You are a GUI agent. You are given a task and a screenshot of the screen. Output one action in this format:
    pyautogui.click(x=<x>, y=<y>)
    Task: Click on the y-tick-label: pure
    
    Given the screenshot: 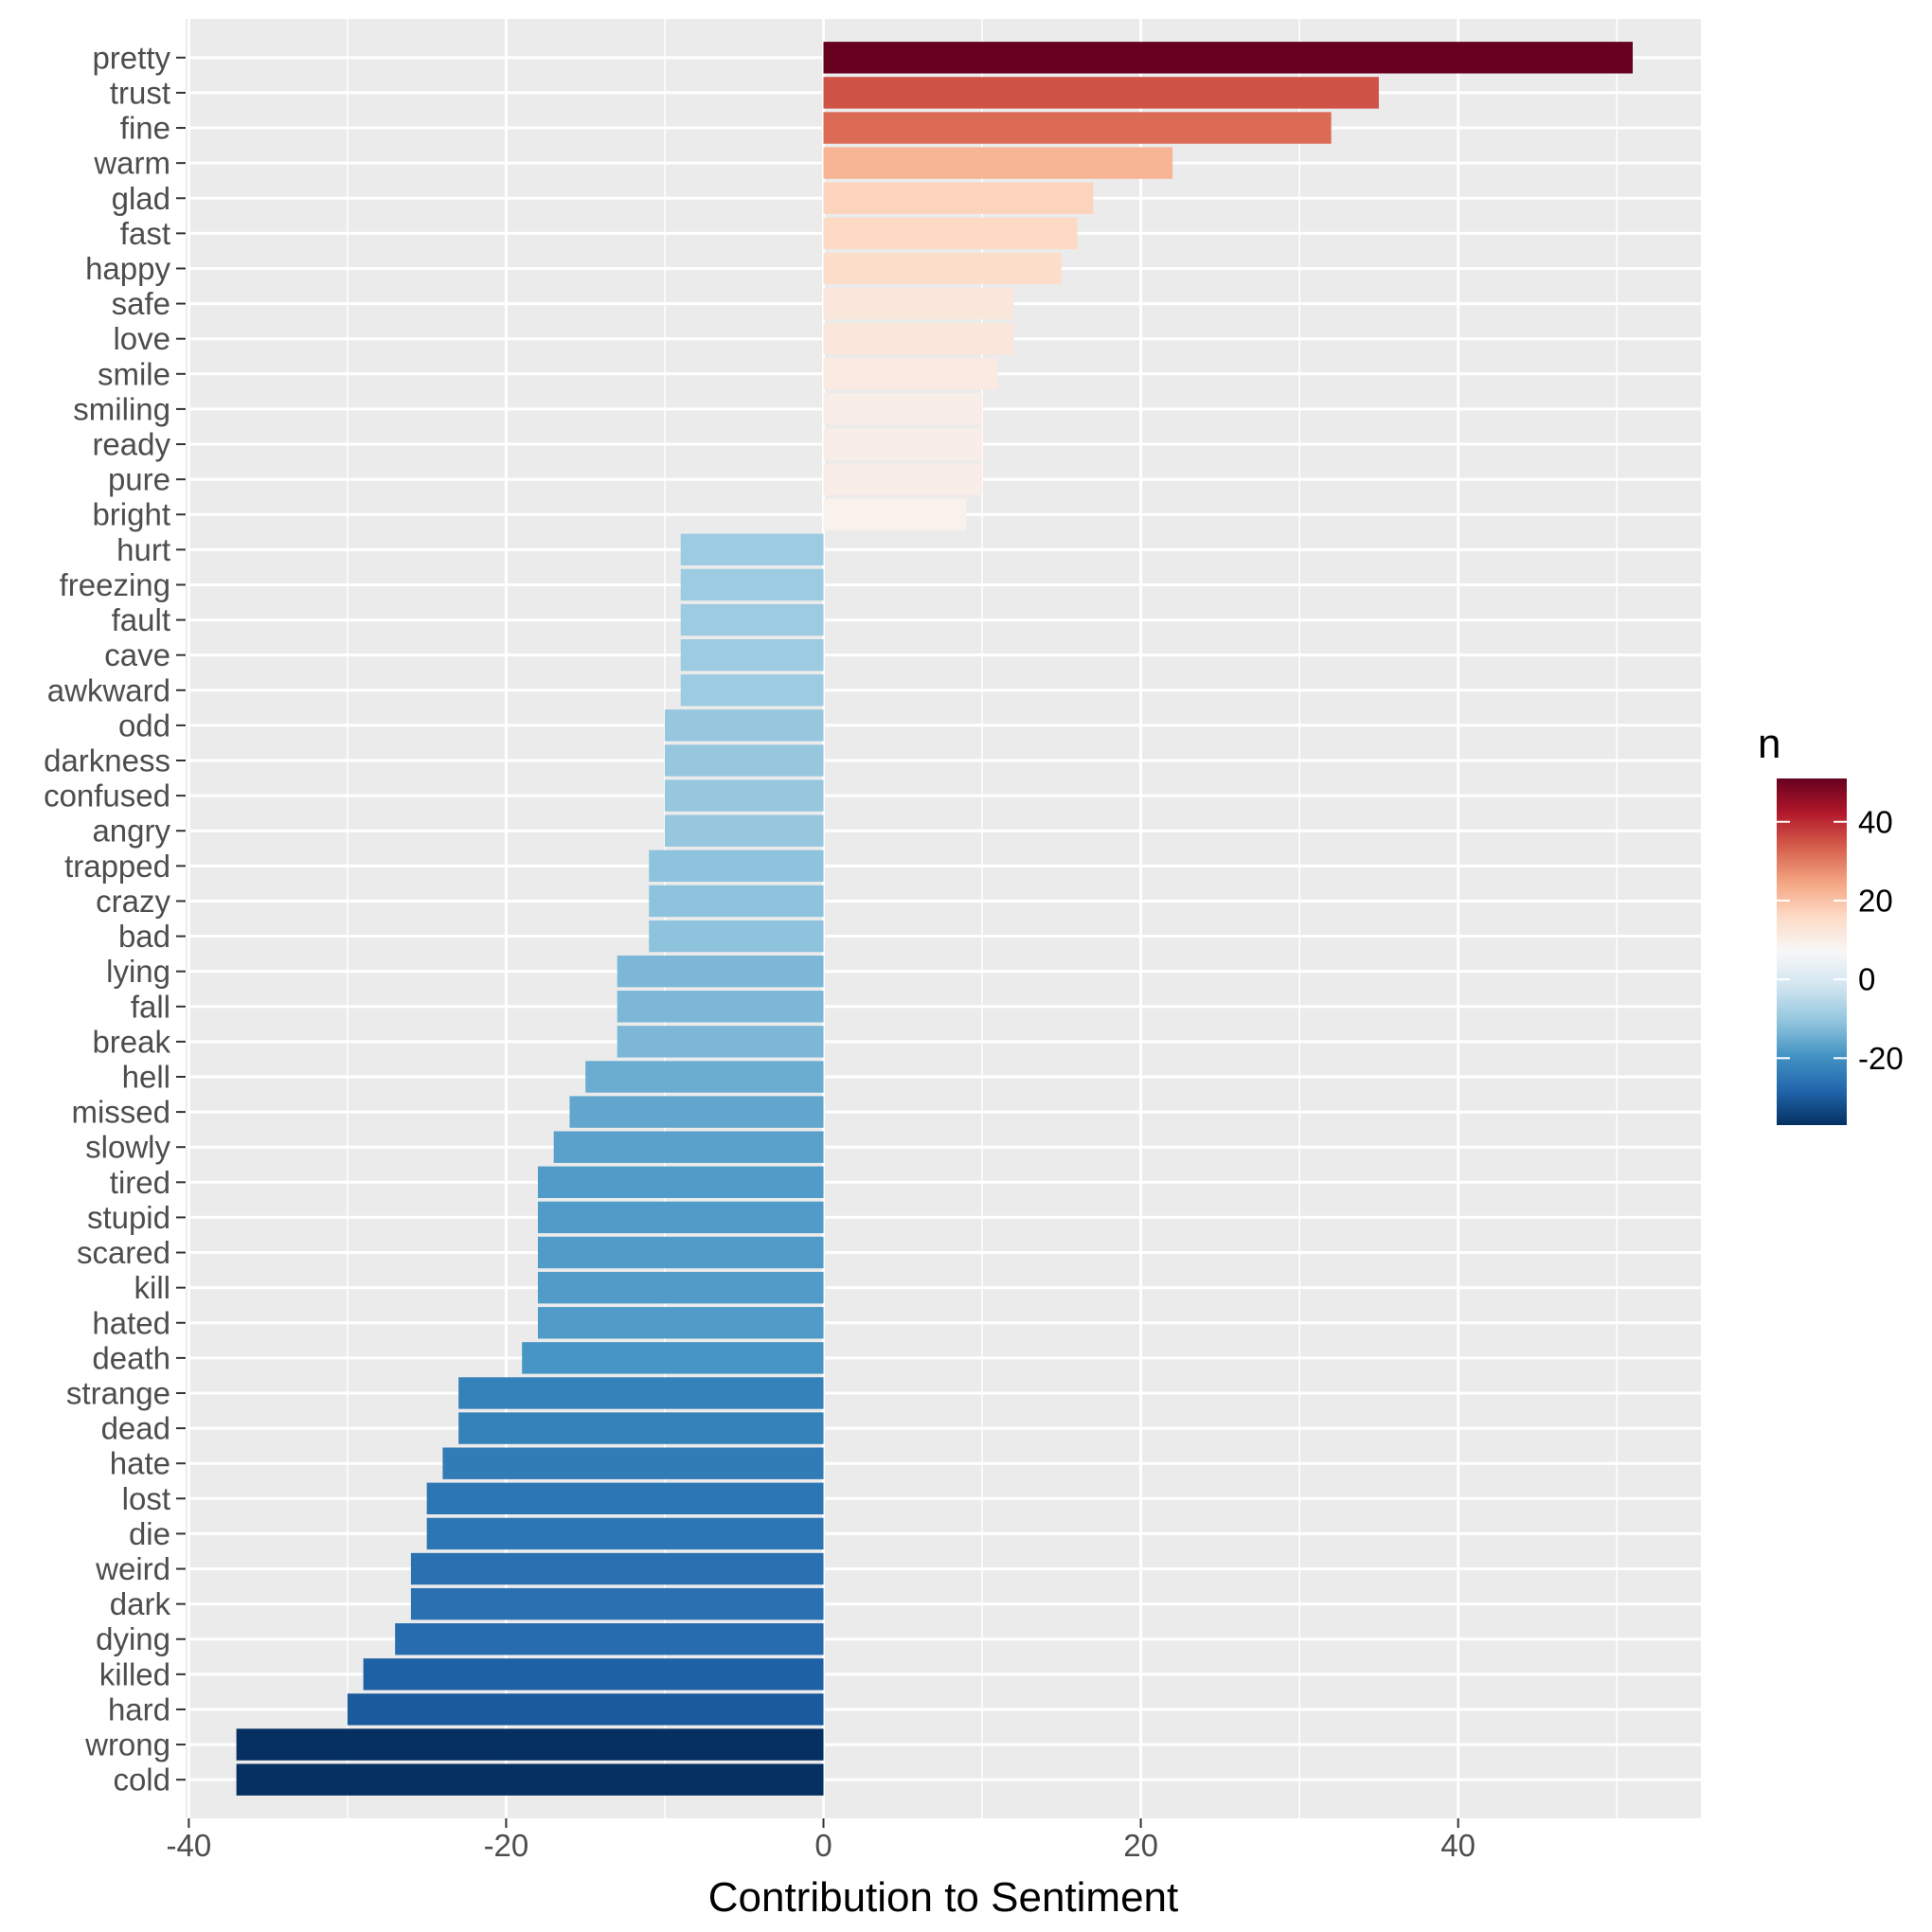 What is the action you would take?
    pyautogui.click(x=139, y=479)
    